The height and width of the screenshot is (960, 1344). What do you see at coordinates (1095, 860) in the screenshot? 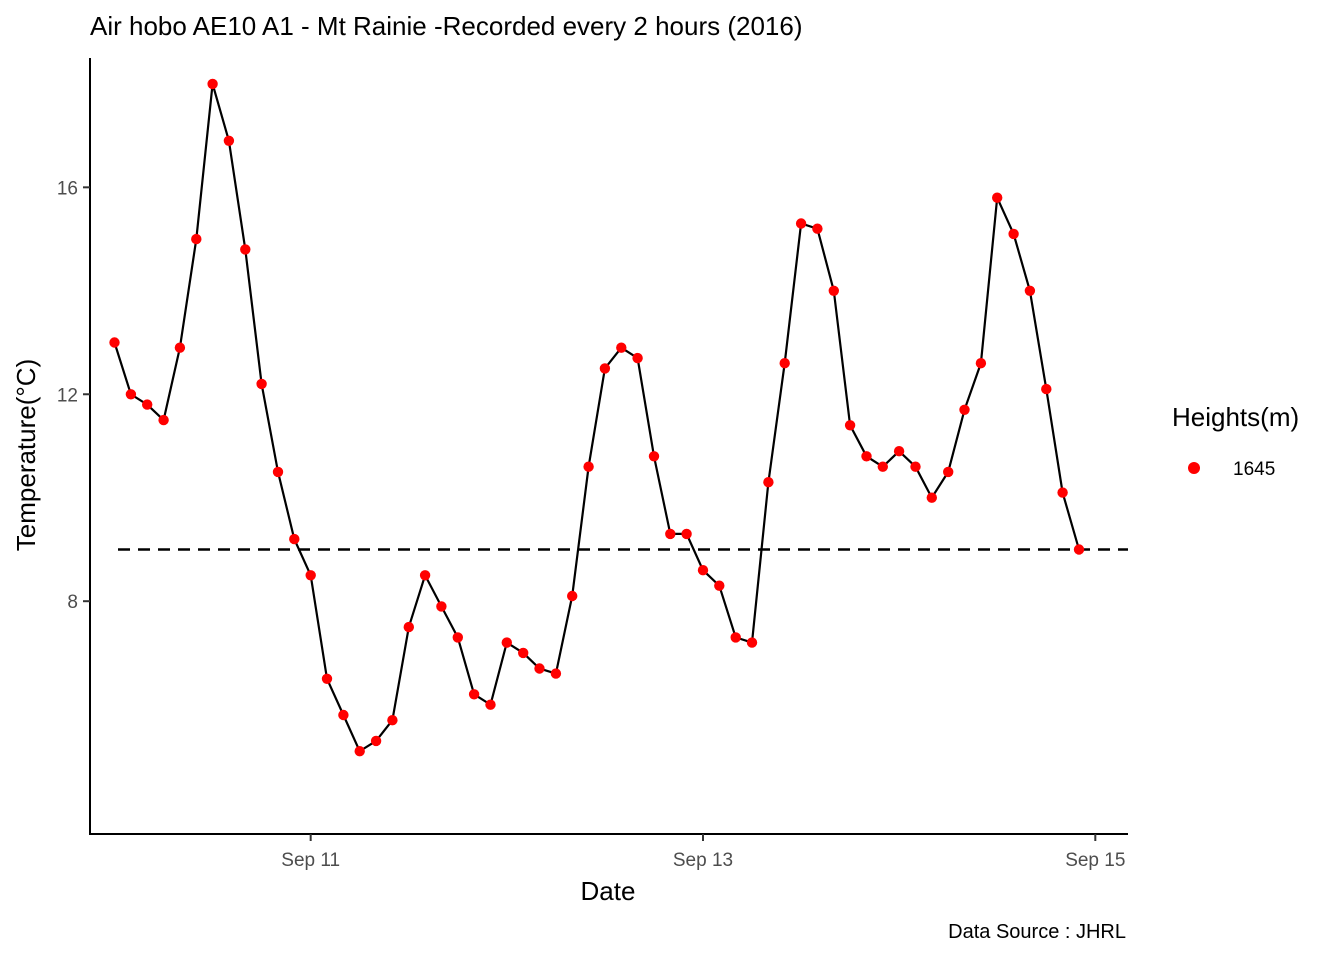
I see `x-tick-label: Sep 15` at bounding box center [1095, 860].